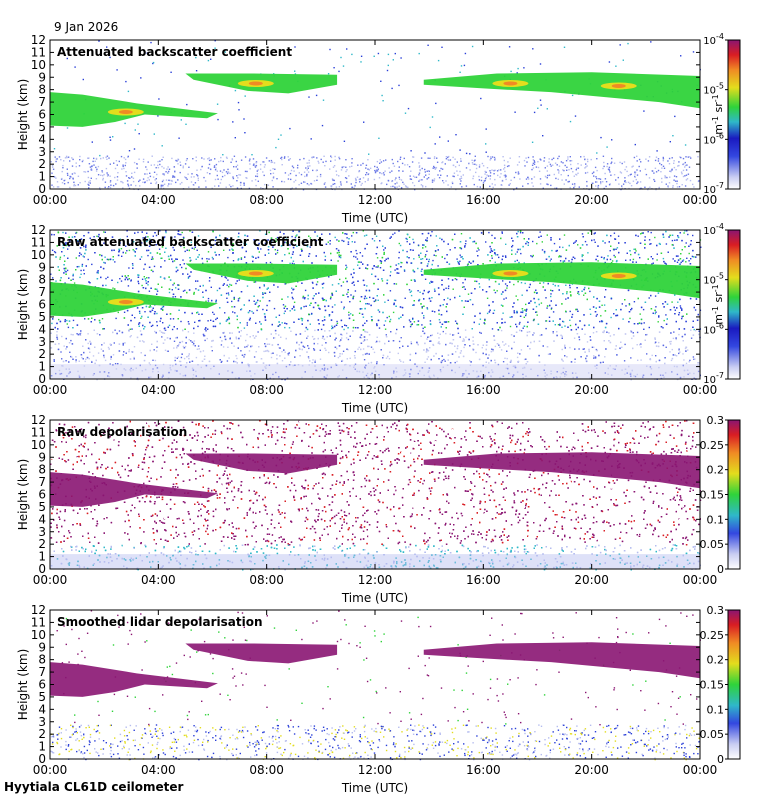  I want to click on date-label: 9 Jan 2026, so click(86, 27).